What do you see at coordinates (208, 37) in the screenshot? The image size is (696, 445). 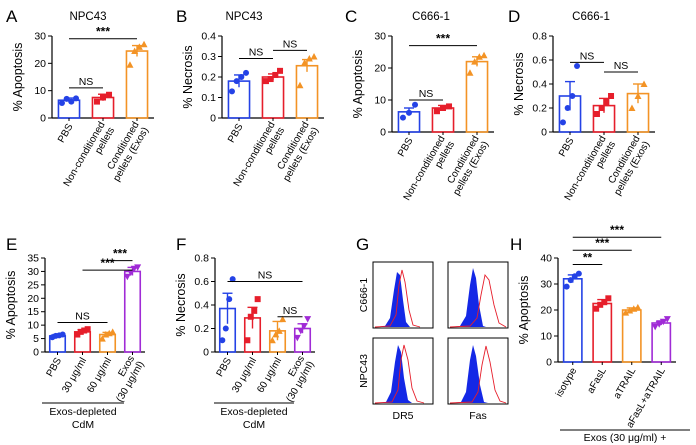 I see `y-tick-label: 0.4` at bounding box center [208, 37].